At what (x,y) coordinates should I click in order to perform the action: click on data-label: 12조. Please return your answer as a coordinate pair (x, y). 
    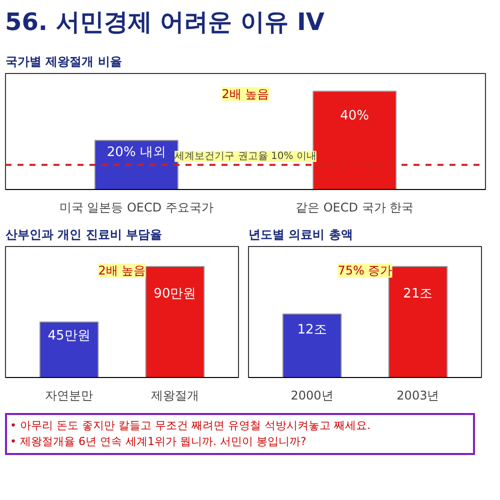
    Looking at the image, I should click on (312, 330).